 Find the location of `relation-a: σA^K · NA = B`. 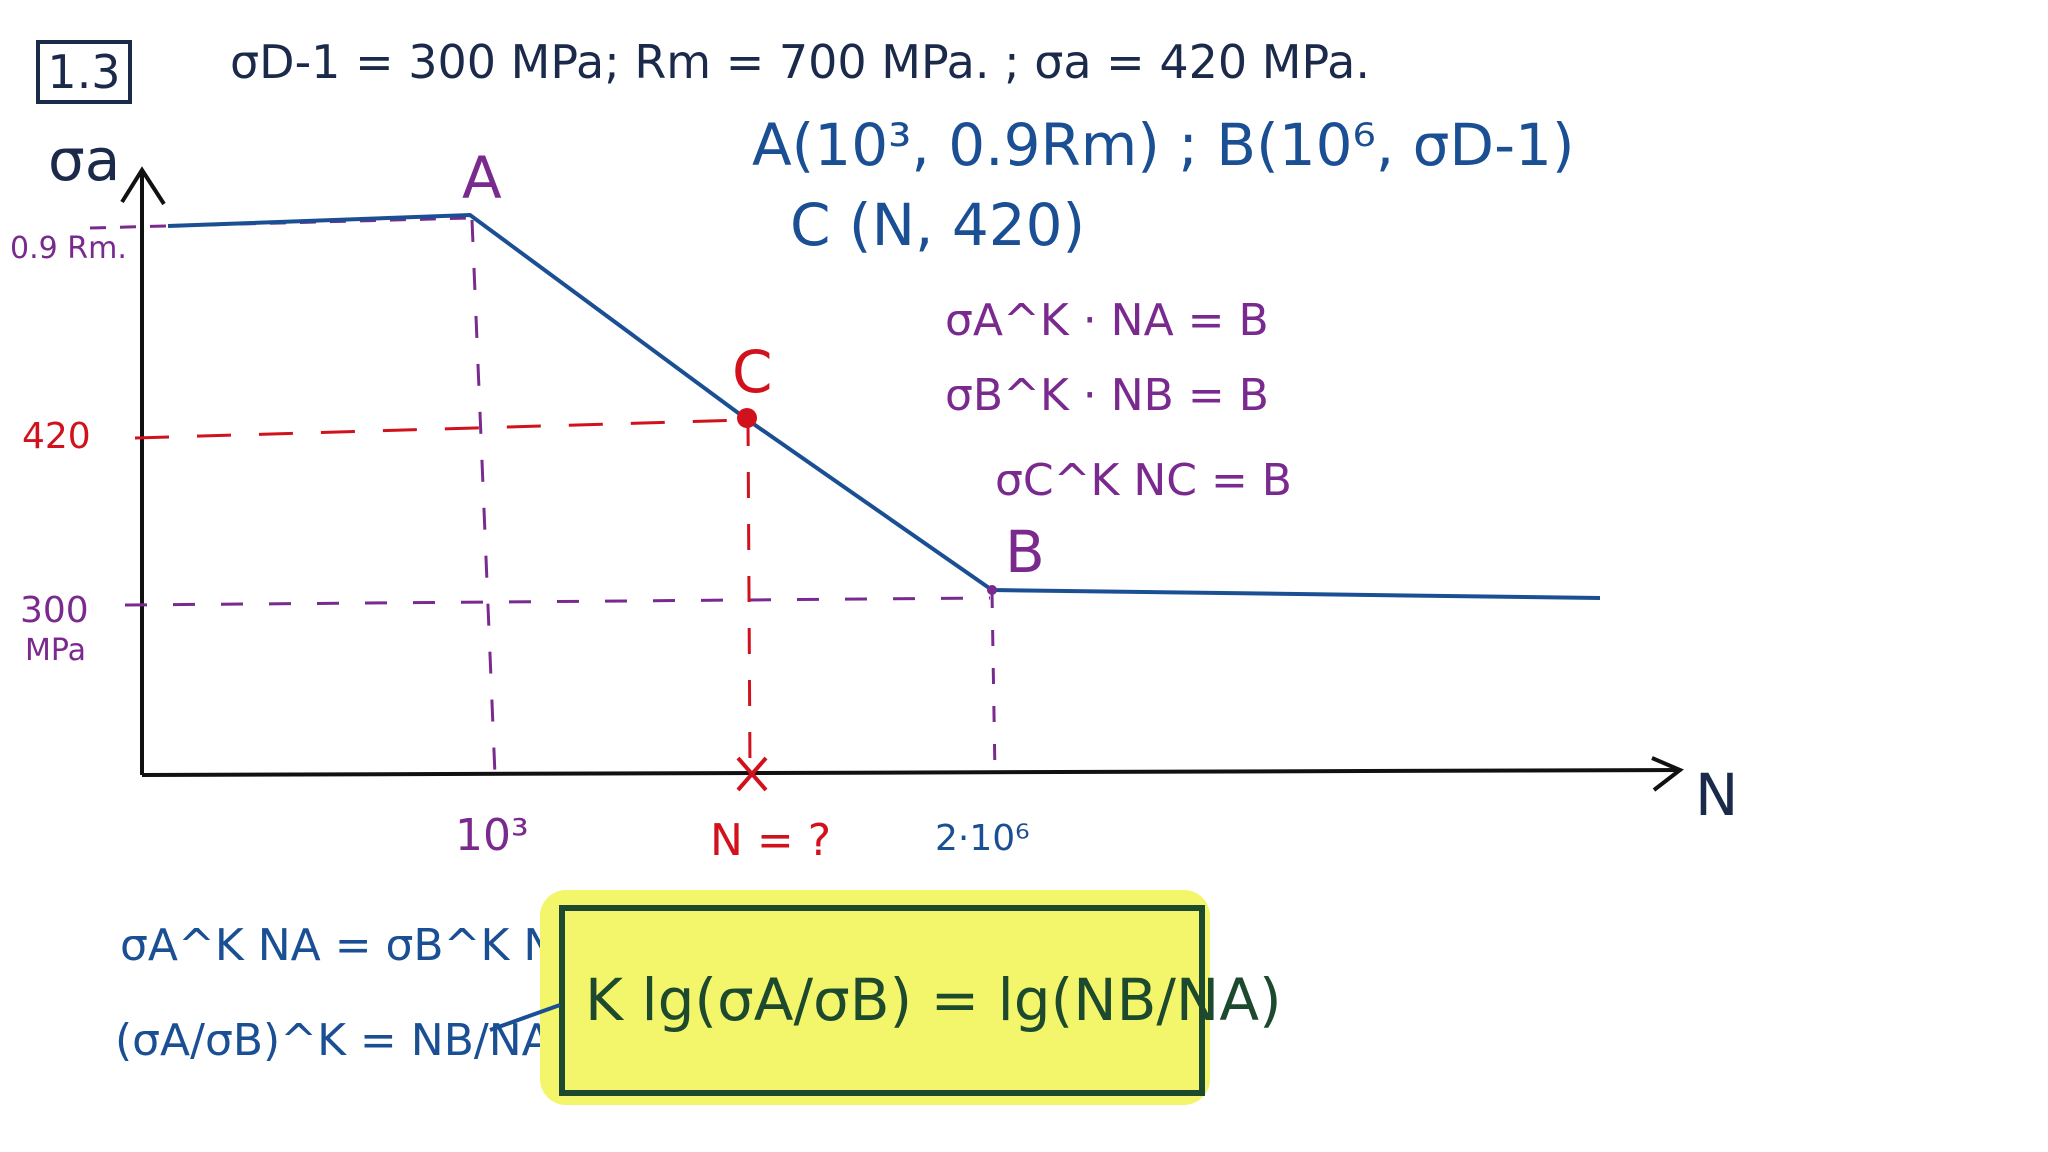

relation-a: σA^K · NA = B is located at coordinates (1107, 320).